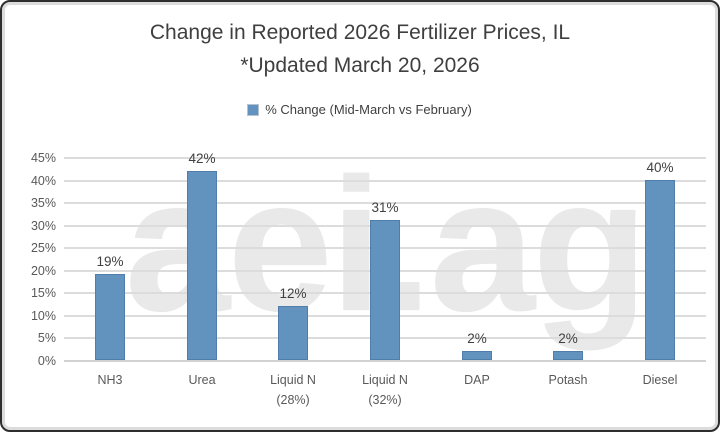 This screenshot has height=432, width=720. What do you see at coordinates (368, 109) in the screenshot?
I see `legend-label: % Change (Mid-March vs February)` at bounding box center [368, 109].